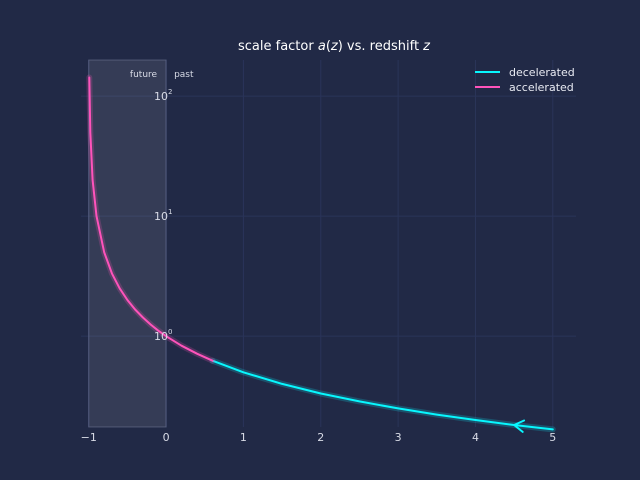  What do you see at coordinates (398, 437) in the screenshot?
I see `x-tick-label: 3` at bounding box center [398, 437].